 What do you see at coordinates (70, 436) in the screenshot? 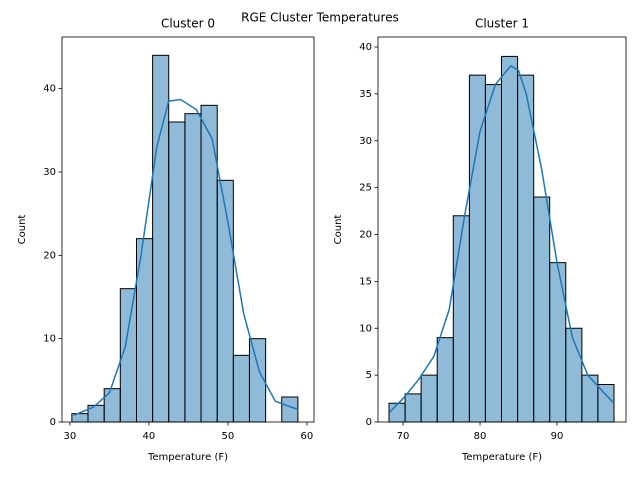
I see `x-tick-label: 30` at bounding box center [70, 436].